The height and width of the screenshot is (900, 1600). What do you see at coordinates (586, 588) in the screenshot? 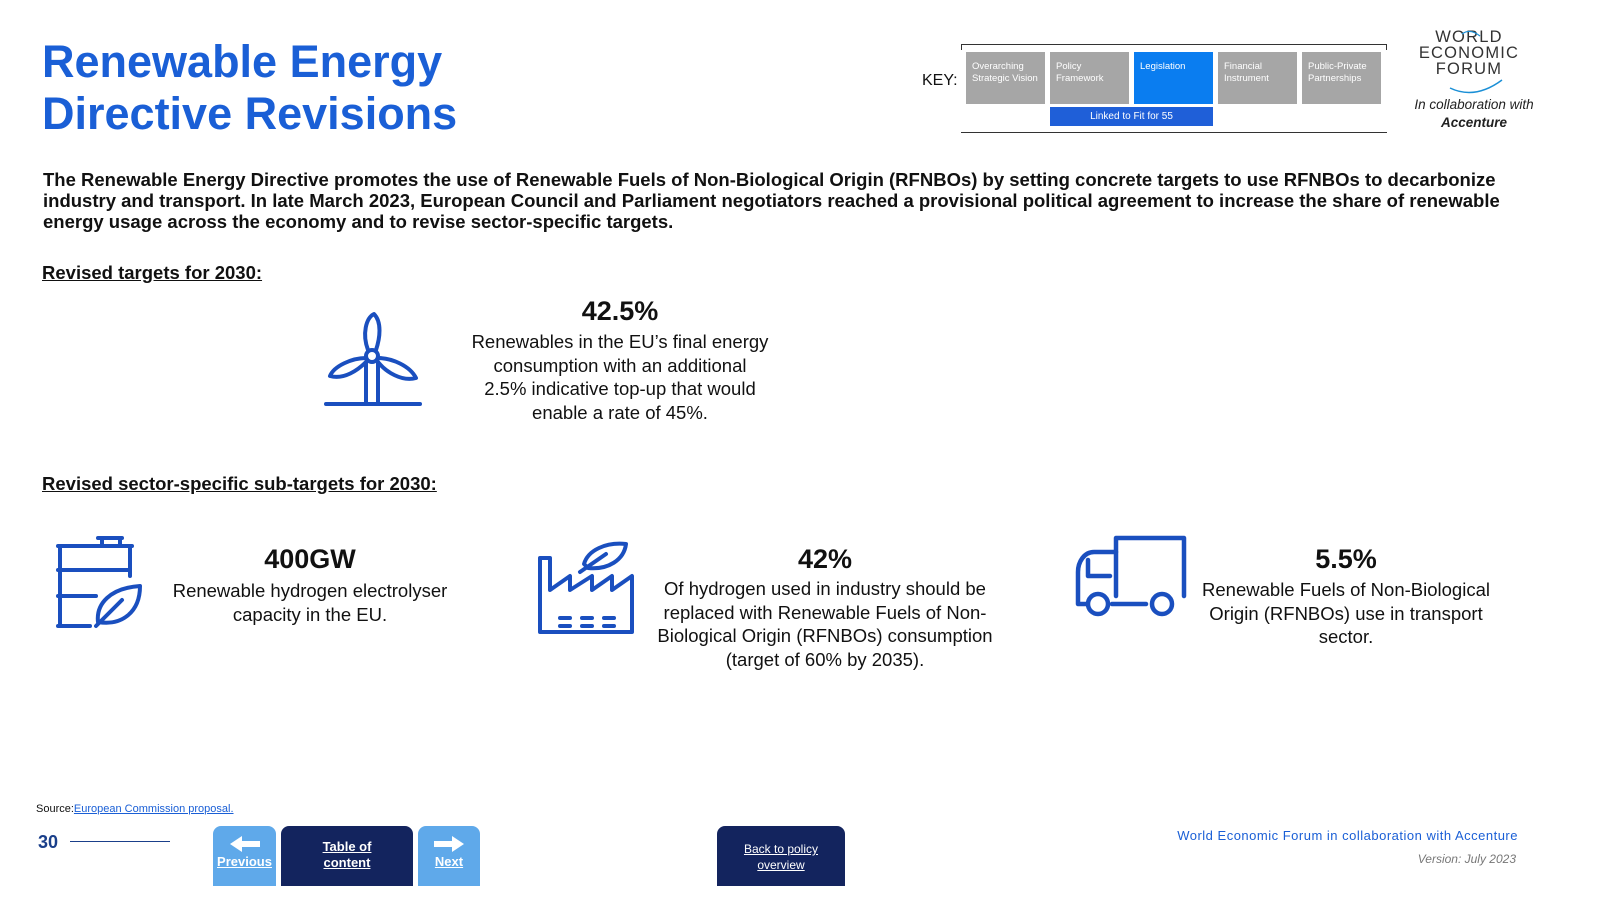
I see `green-factory-icon` at bounding box center [586, 588].